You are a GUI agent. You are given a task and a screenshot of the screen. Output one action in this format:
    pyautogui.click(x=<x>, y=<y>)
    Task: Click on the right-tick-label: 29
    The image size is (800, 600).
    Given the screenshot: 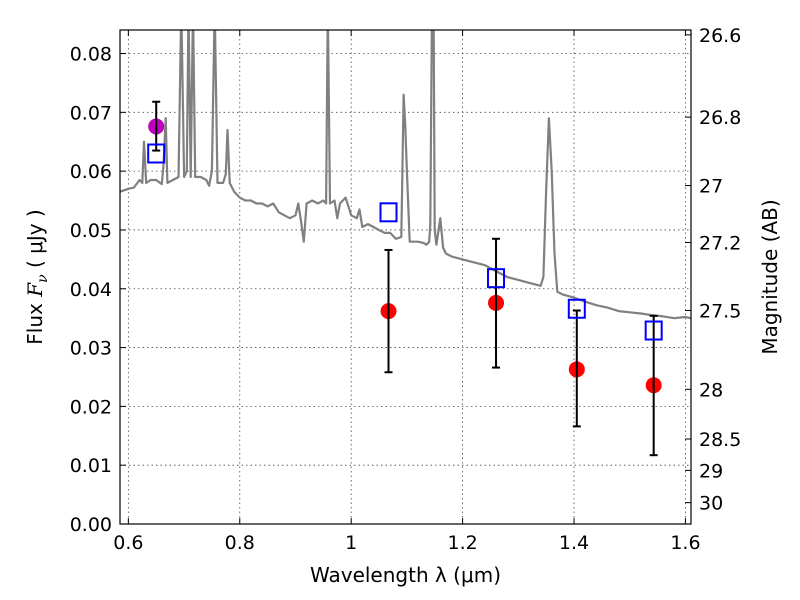 What is the action you would take?
    pyautogui.click(x=711, y=471)
    